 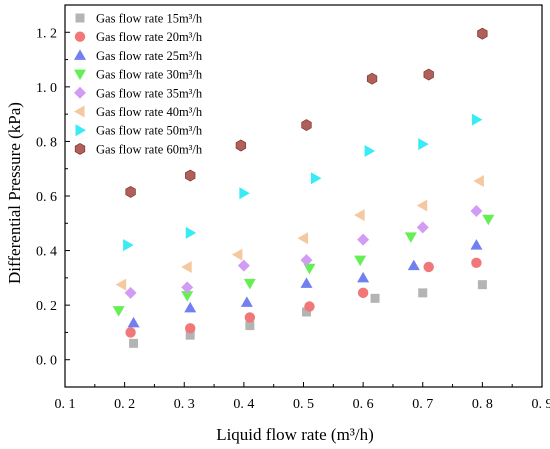 What do you see at coordinates (149, 37) in the screenshot?
I see `legend-label: Gas flow rate 20m³/h` at bounding box center [149, 37].